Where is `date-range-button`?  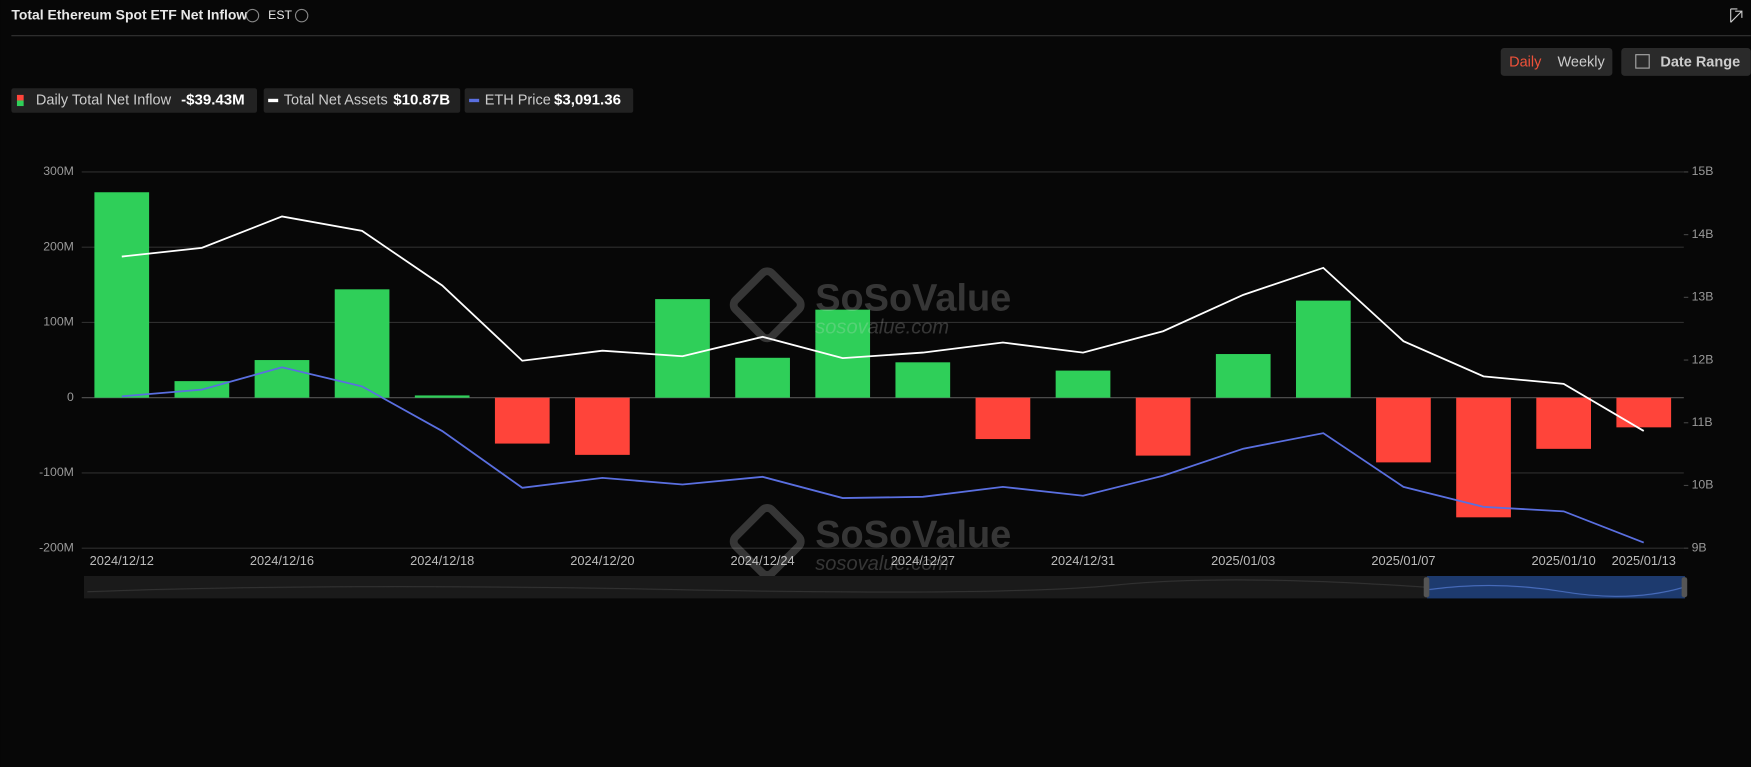
date-range-button is located at coordinates (1686, 62).